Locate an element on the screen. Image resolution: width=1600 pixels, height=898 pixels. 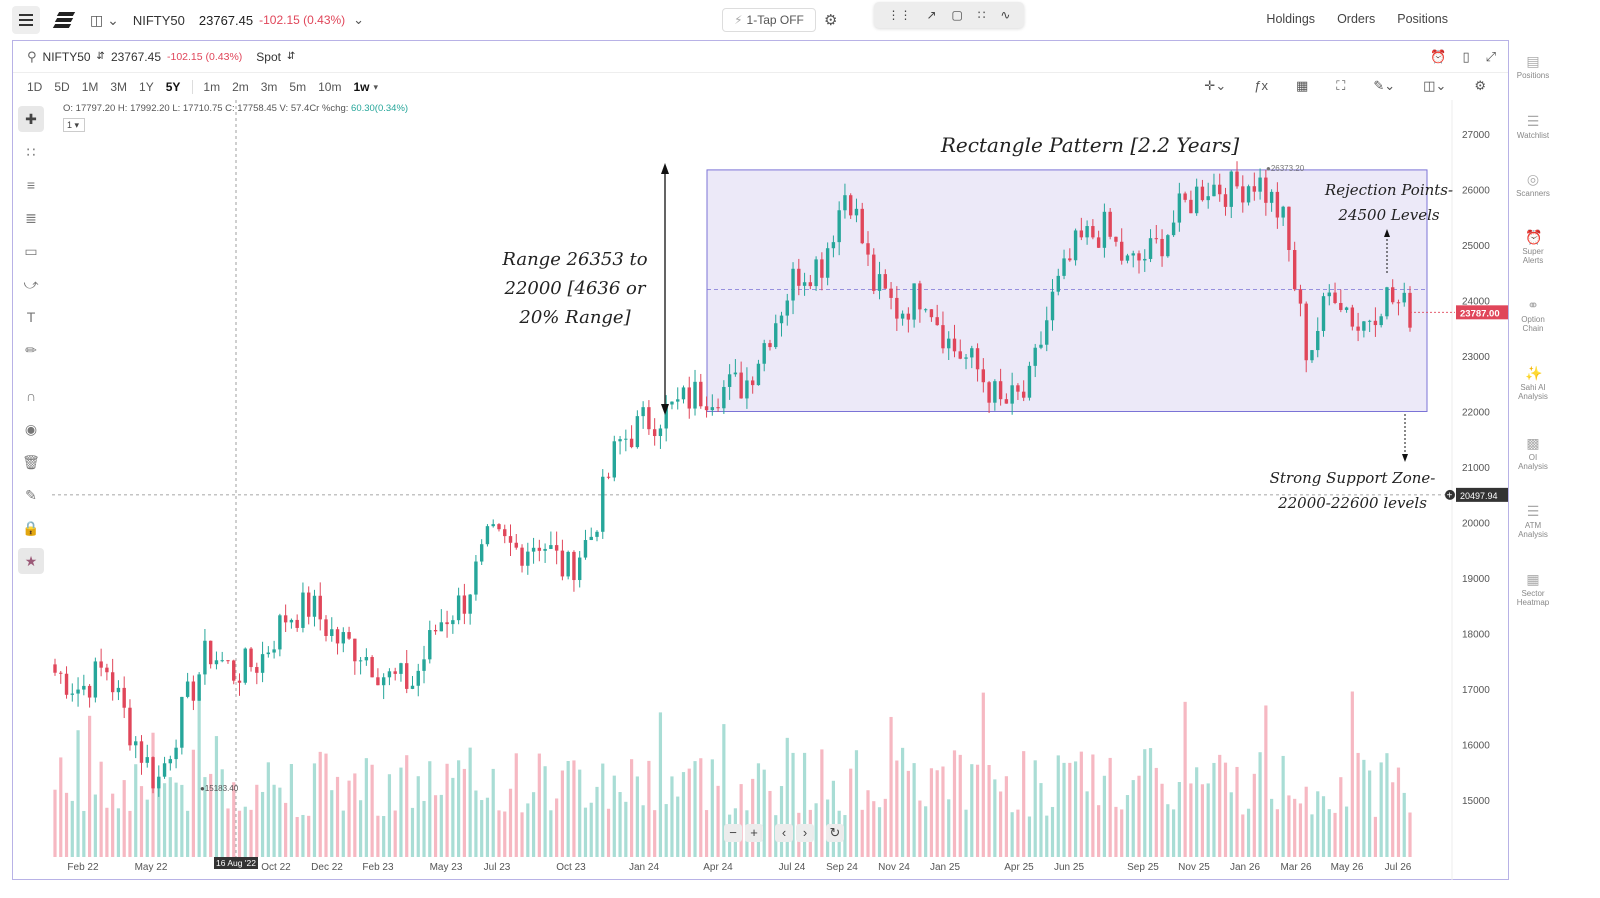
x-tick-label: May 22 is located at coordinates (151, 867).